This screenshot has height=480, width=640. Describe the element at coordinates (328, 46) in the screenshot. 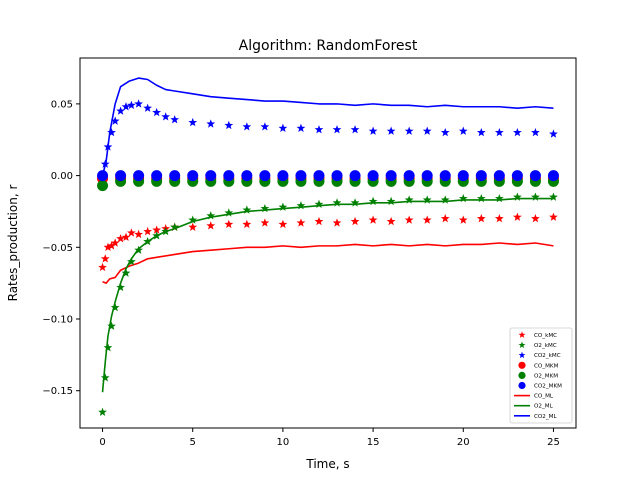

I see `chart-title: Algorithm: RandomForest` at that location.